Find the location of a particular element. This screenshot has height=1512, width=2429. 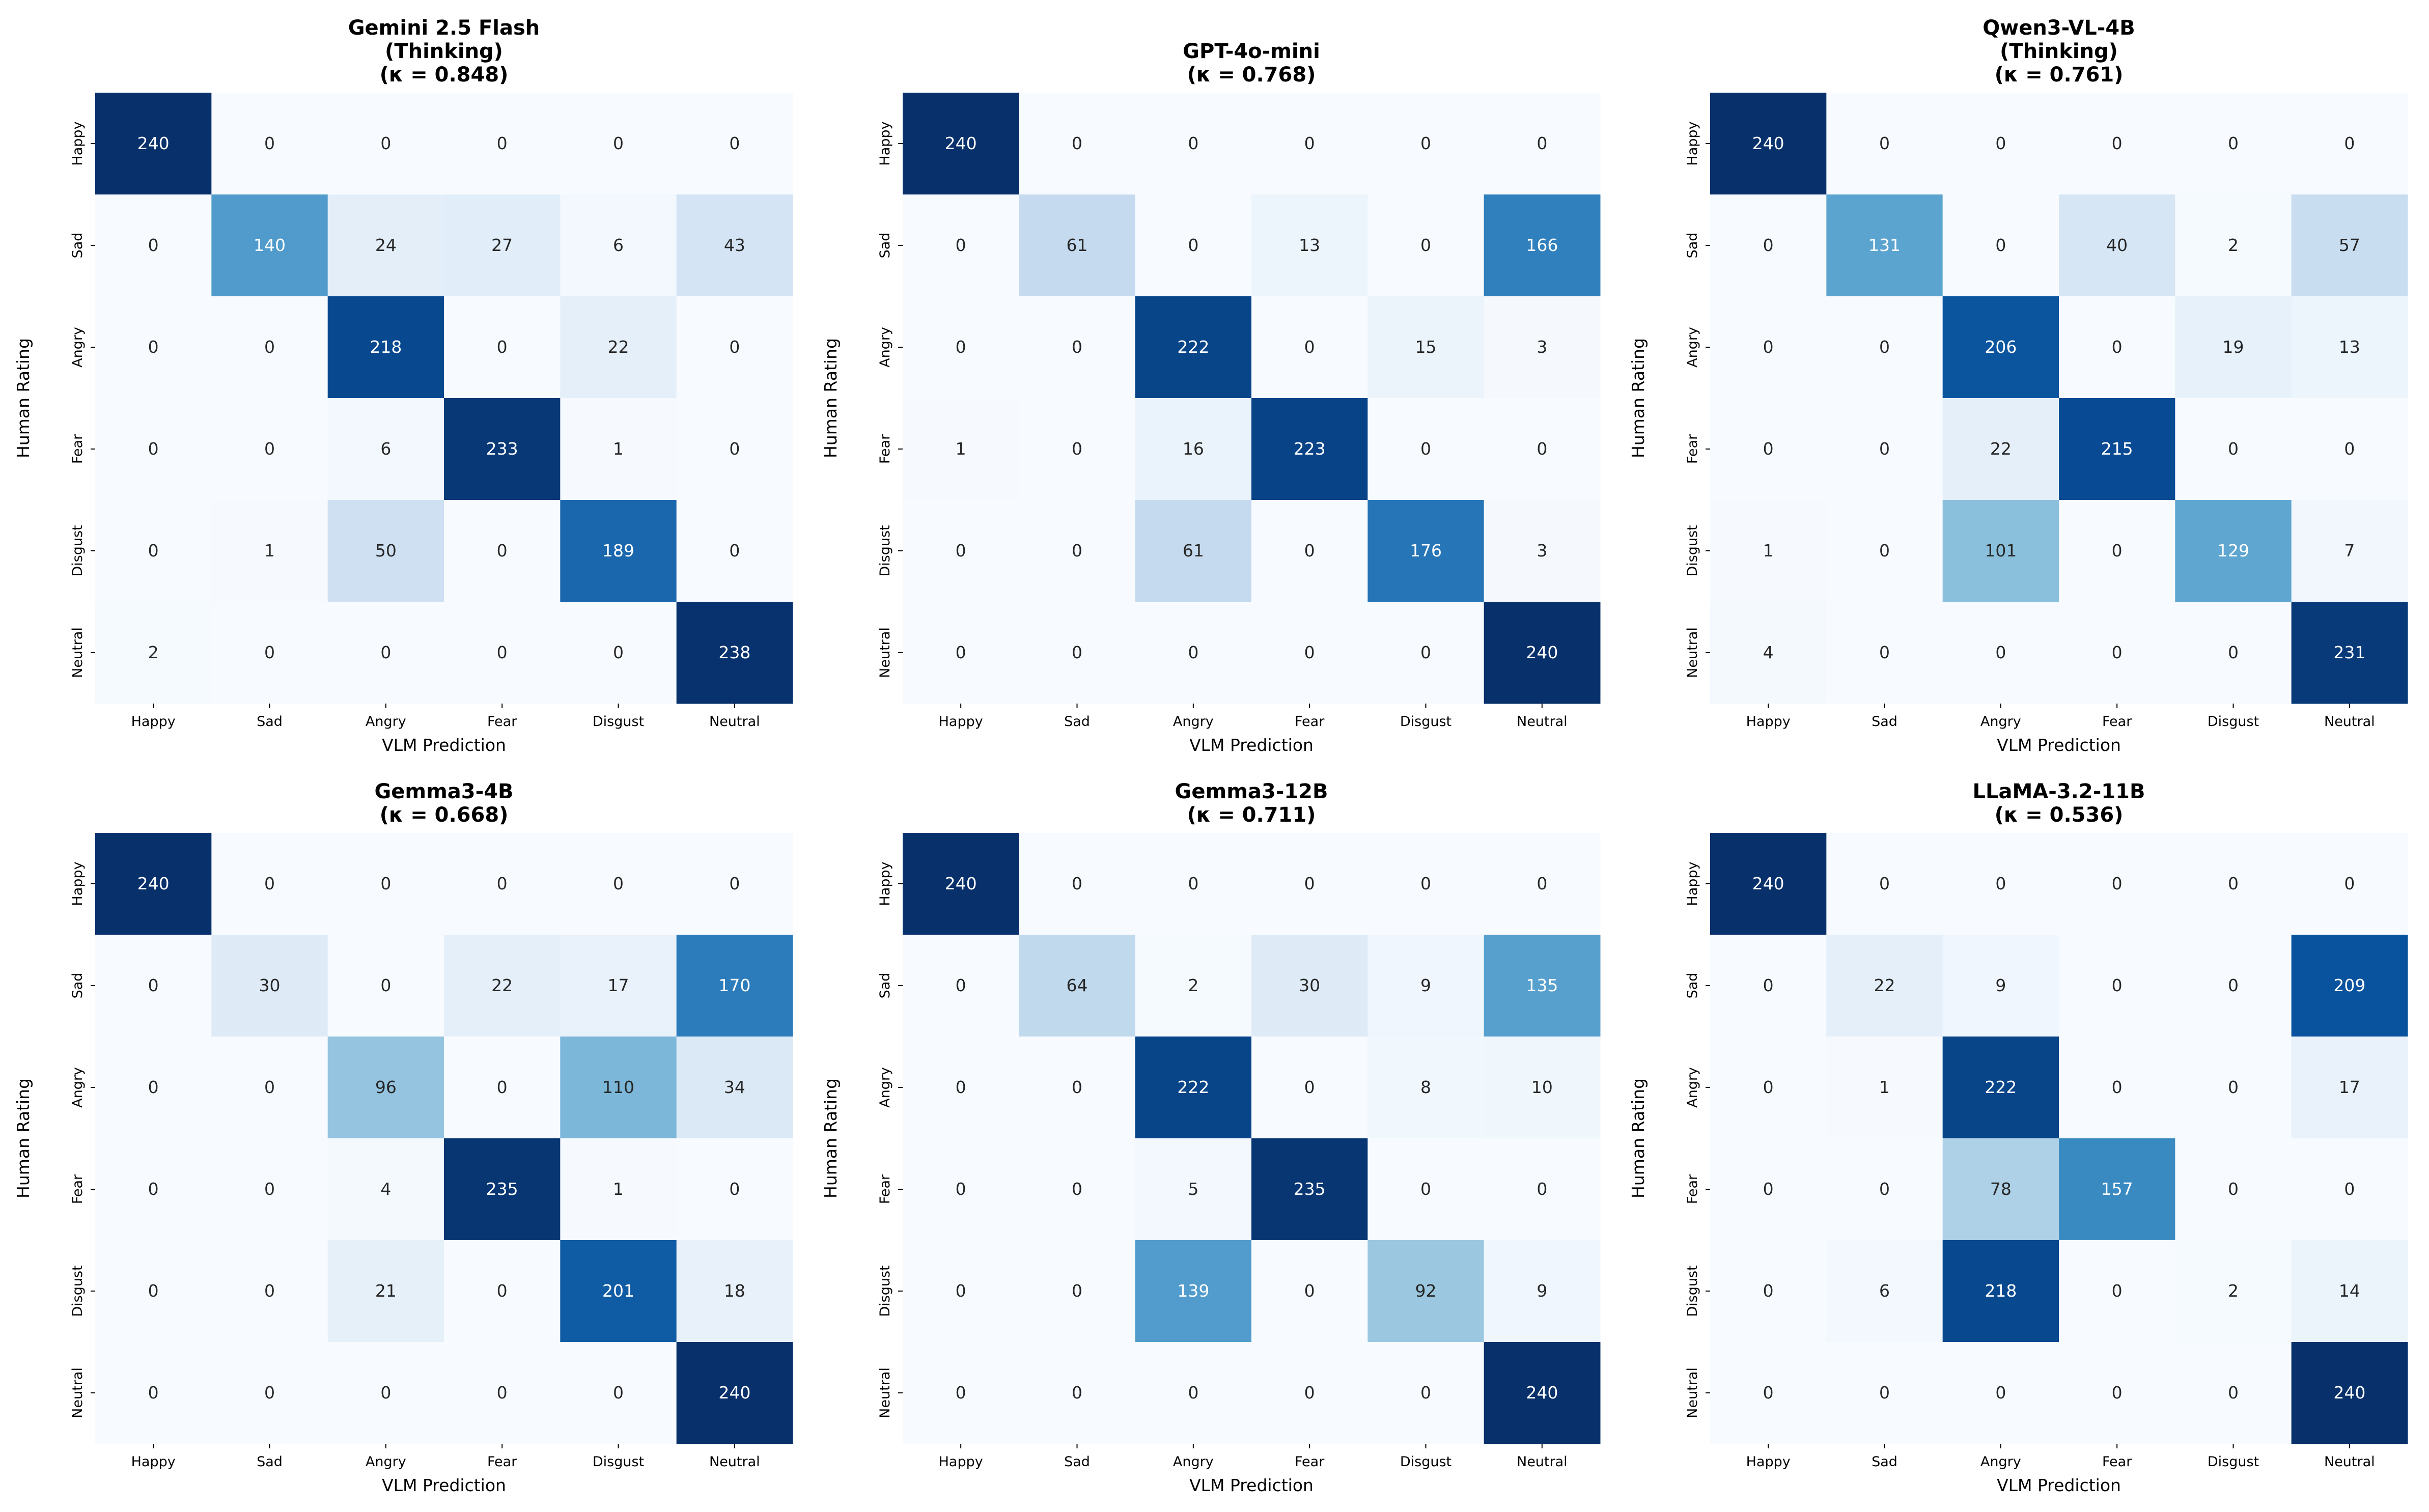

cell-value: 6 is located at coordinates (1884, 1291).